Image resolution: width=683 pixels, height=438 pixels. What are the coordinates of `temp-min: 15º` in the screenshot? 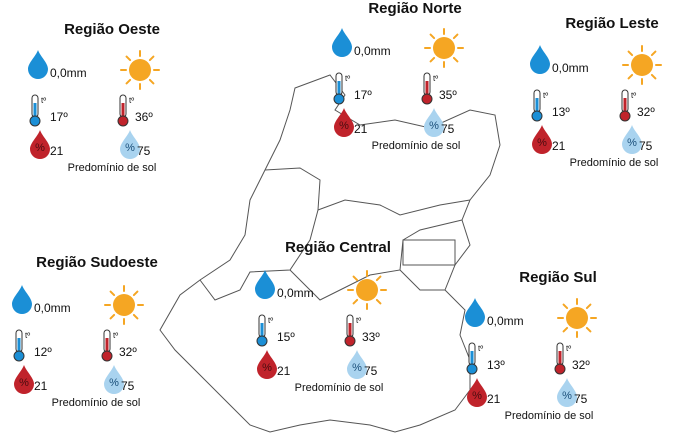 It's located at (286, 337).